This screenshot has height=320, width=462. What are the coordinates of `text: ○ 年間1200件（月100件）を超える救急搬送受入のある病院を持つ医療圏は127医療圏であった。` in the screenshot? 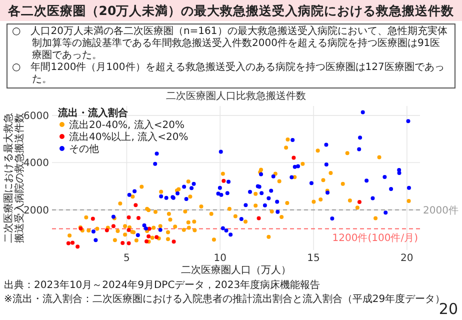 It's located at (228, 73).